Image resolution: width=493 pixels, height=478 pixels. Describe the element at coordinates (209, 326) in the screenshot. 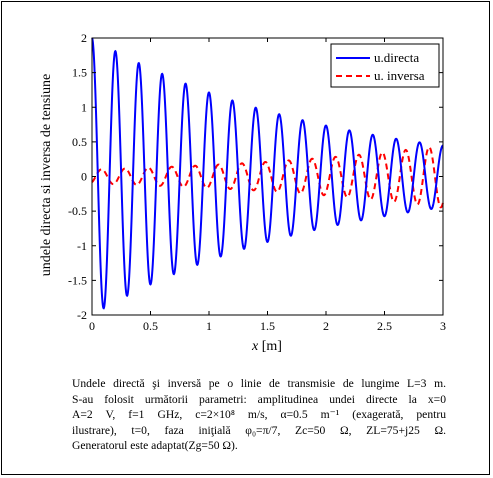

I see `x-tick-label: 1` at that location.